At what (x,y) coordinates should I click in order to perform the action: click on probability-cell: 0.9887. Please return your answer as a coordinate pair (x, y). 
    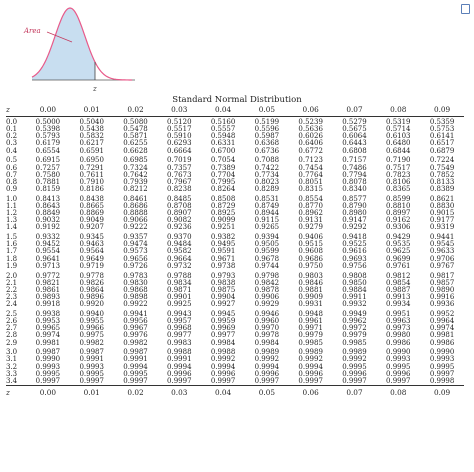
    Looking at the image, I should click on (398, 289).